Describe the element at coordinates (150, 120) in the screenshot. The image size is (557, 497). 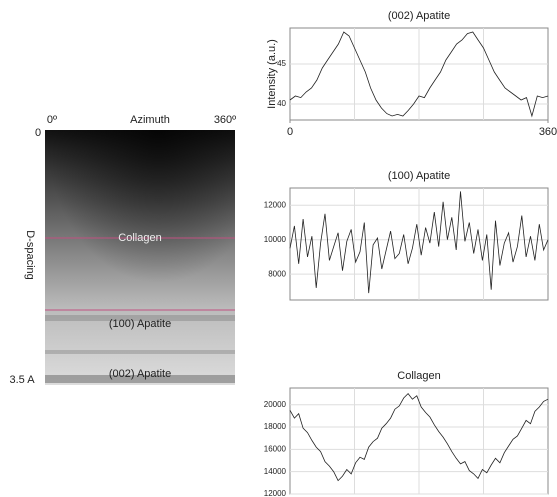
I see `azimuth-label: Azimuth` at that location.